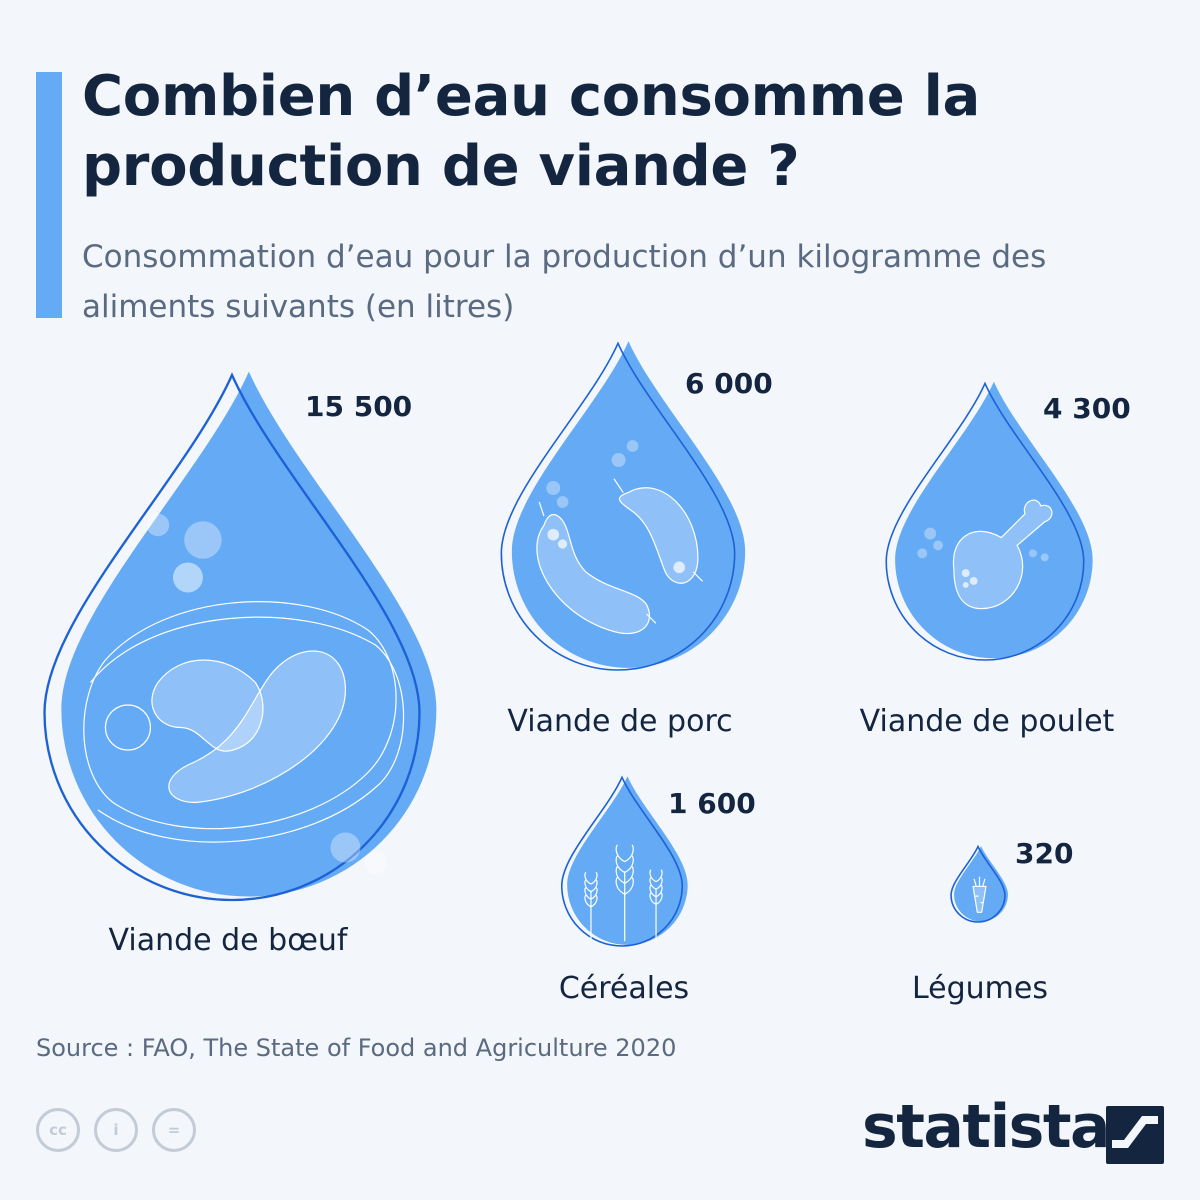 The image size is (1200, 1200). What do you see at coordinates (979, 894) in the screenshot?
I see `carrot-icon` at bounding box center [979, 894].